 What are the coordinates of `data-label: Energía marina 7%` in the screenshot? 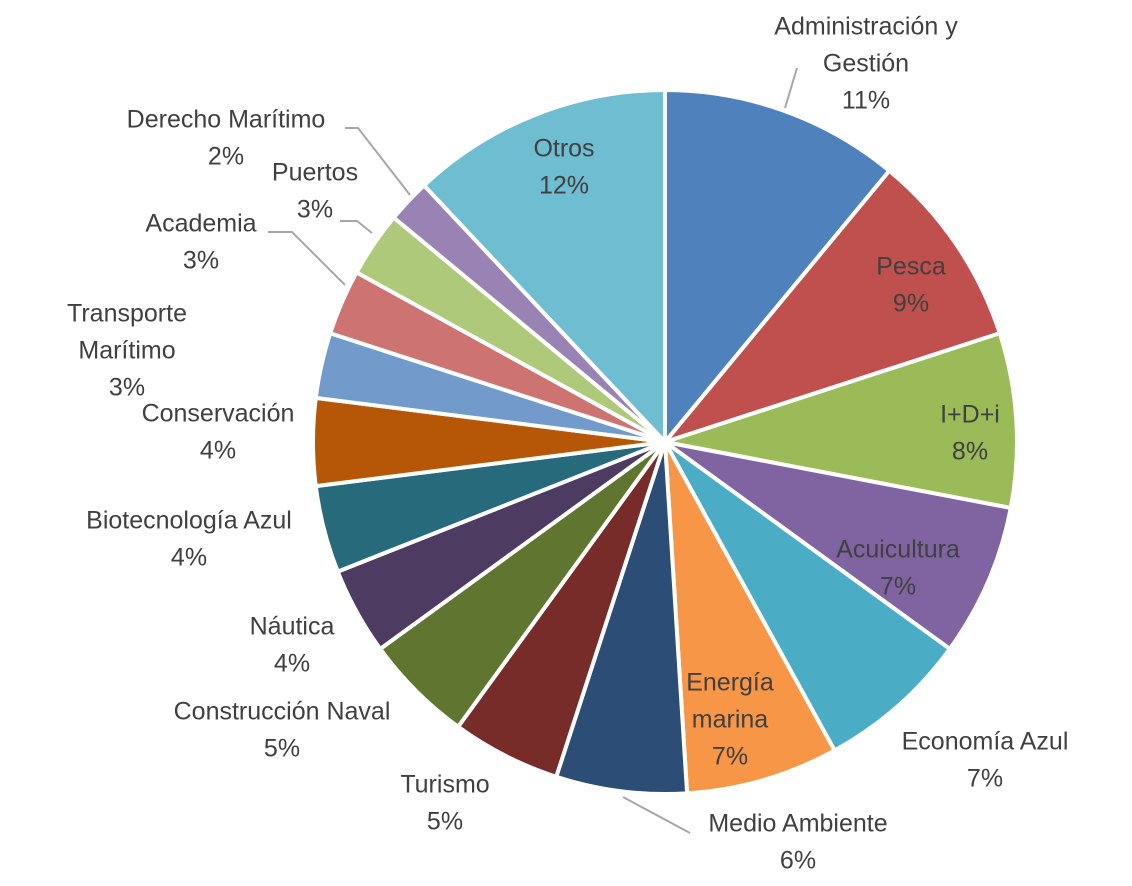 It's located at (730, 720).